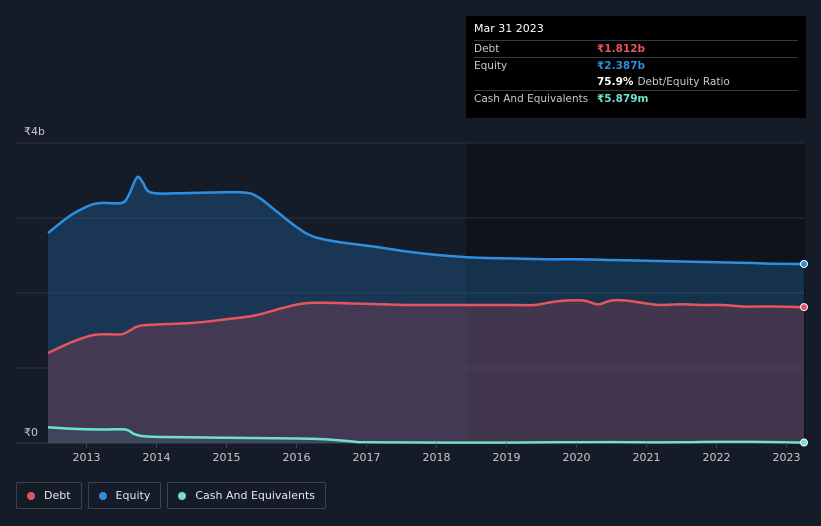  I want to click on tooltip-row-ratio: 75.9% Debt/Equity Ratio, so click(636, 82).